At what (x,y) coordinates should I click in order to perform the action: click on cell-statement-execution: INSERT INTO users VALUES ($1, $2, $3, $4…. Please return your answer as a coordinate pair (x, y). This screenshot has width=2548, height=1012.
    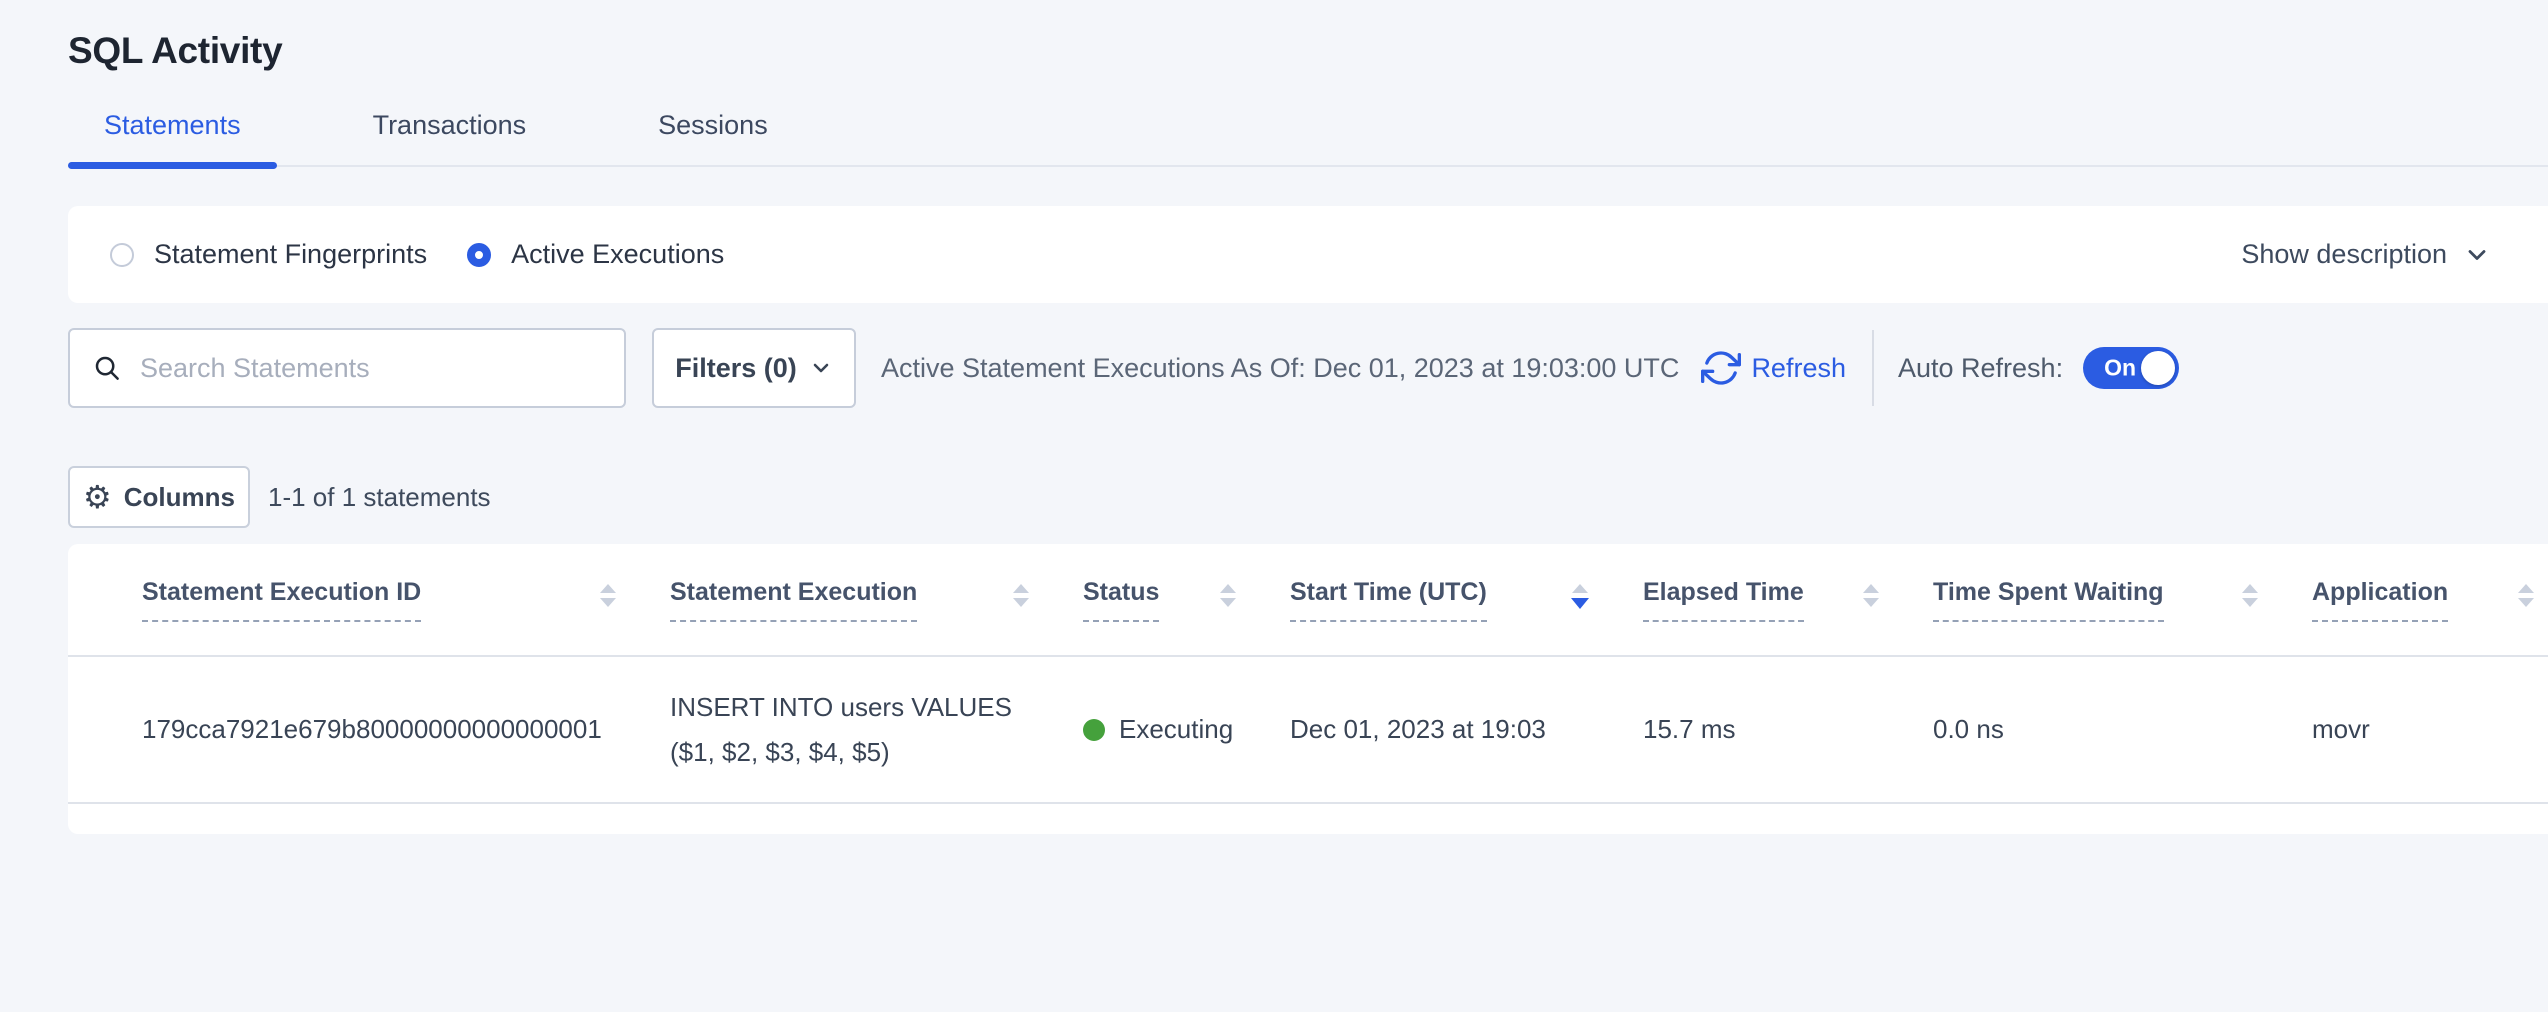
    Looking at the image, I should click on (841, 729).